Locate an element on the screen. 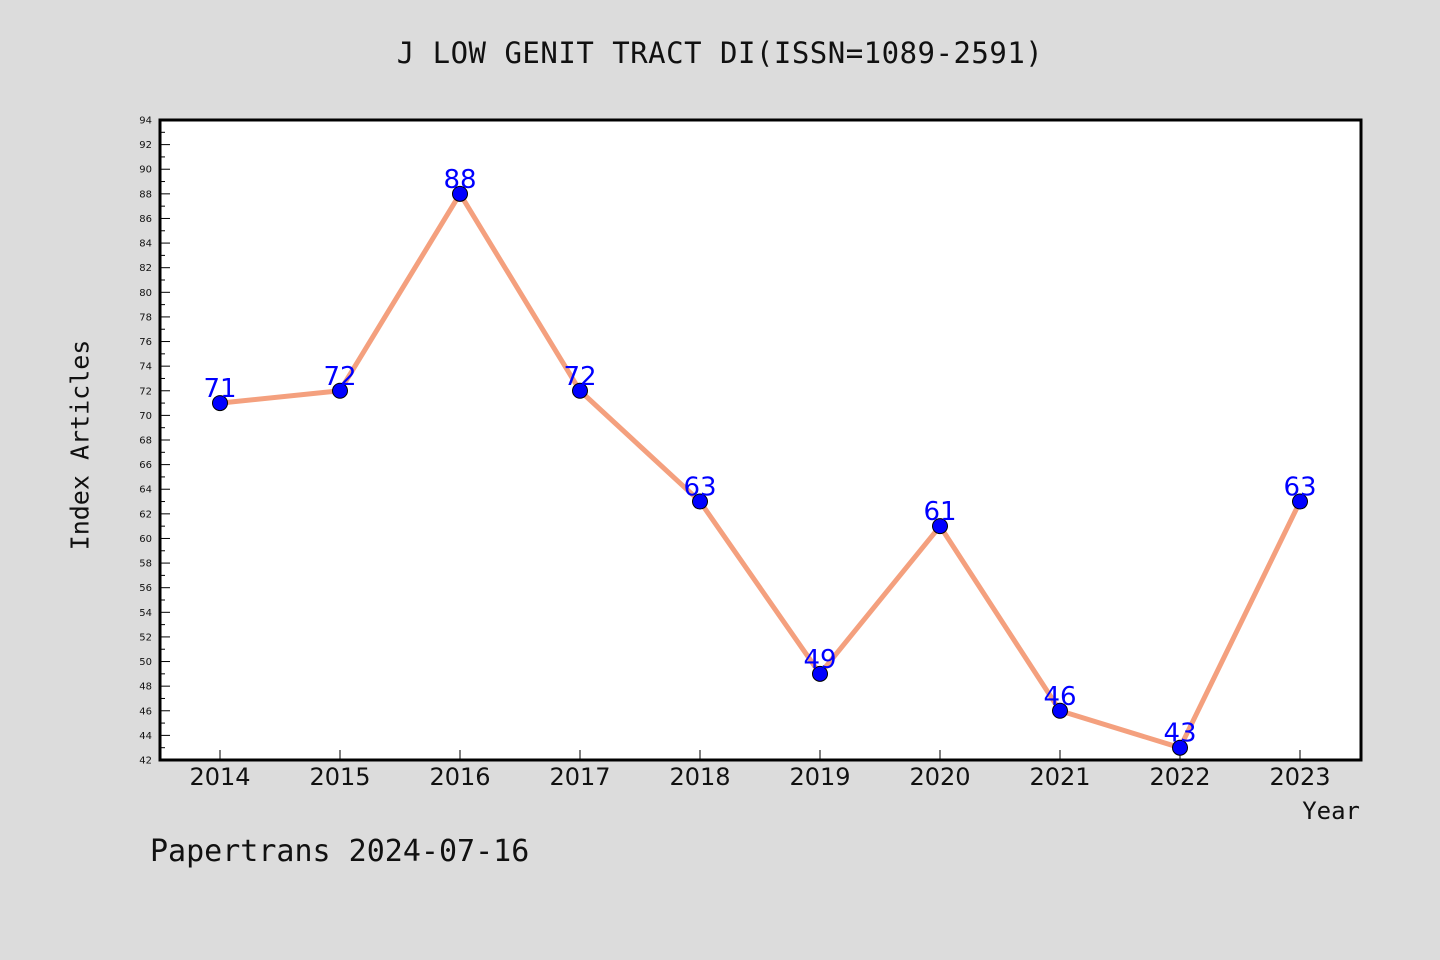 This screenshot has height=960, width=1440. x-tick-label: 2021 is located at coordinates (1059, 777).